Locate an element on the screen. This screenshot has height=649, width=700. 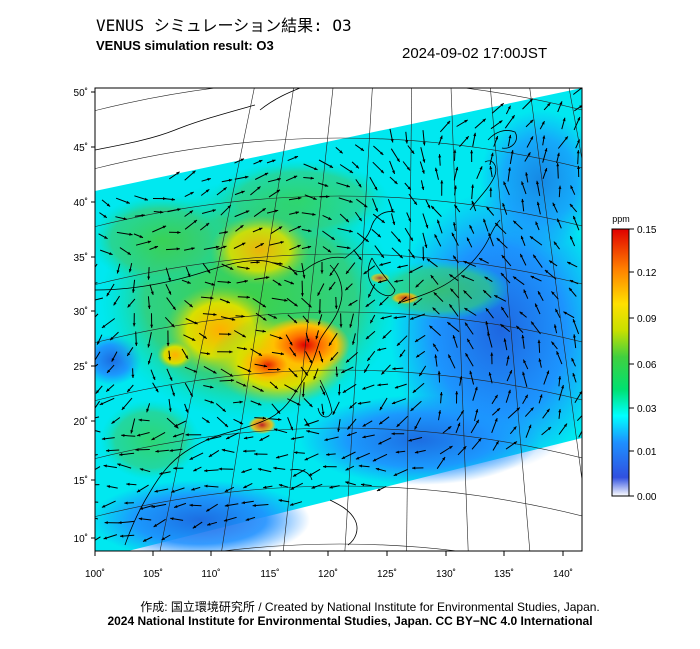
latitude-tick-label: 25˚ is located at coordinates (81, 367).